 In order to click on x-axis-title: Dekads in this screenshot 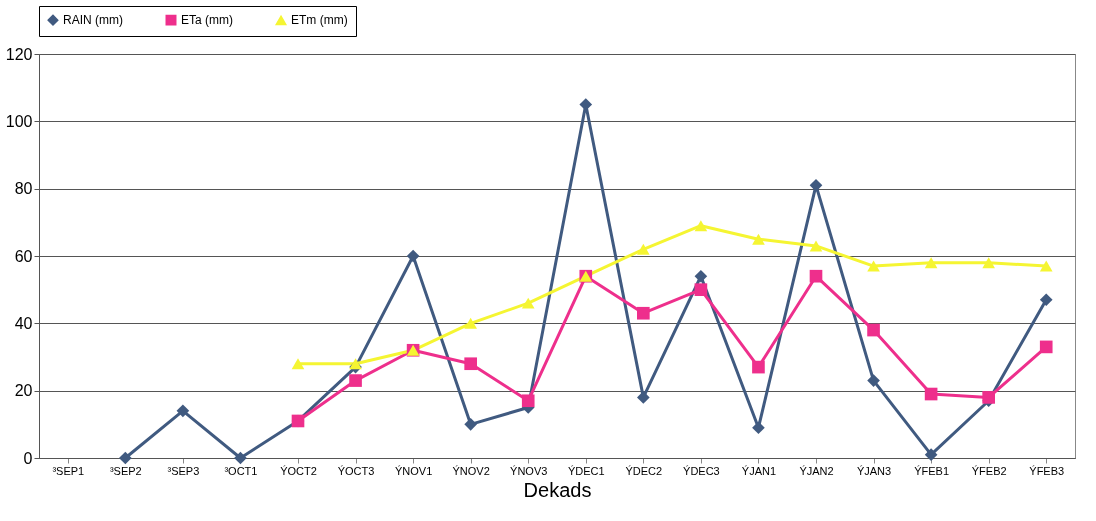, I will do `click(557, 489)`.